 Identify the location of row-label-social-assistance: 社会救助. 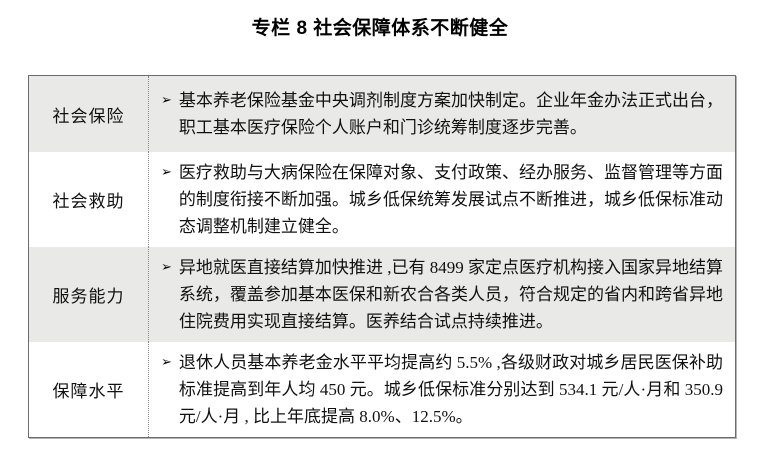
(89, 199).